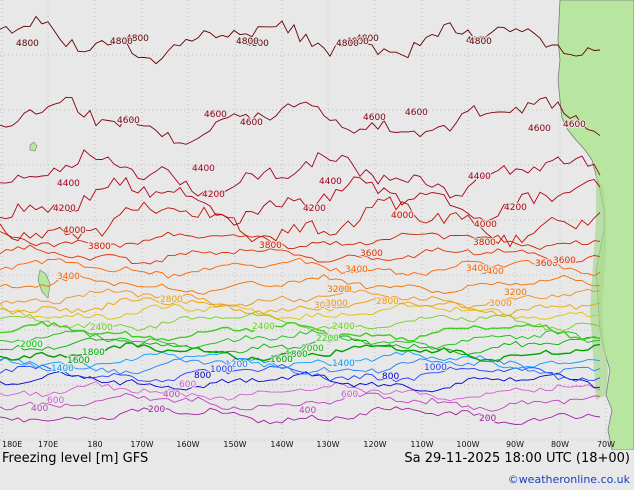  What do you see at coordinates (94, 444) in the screenshot?
I see `longitude-tick-label: 180` at bounding box center [94, 444].